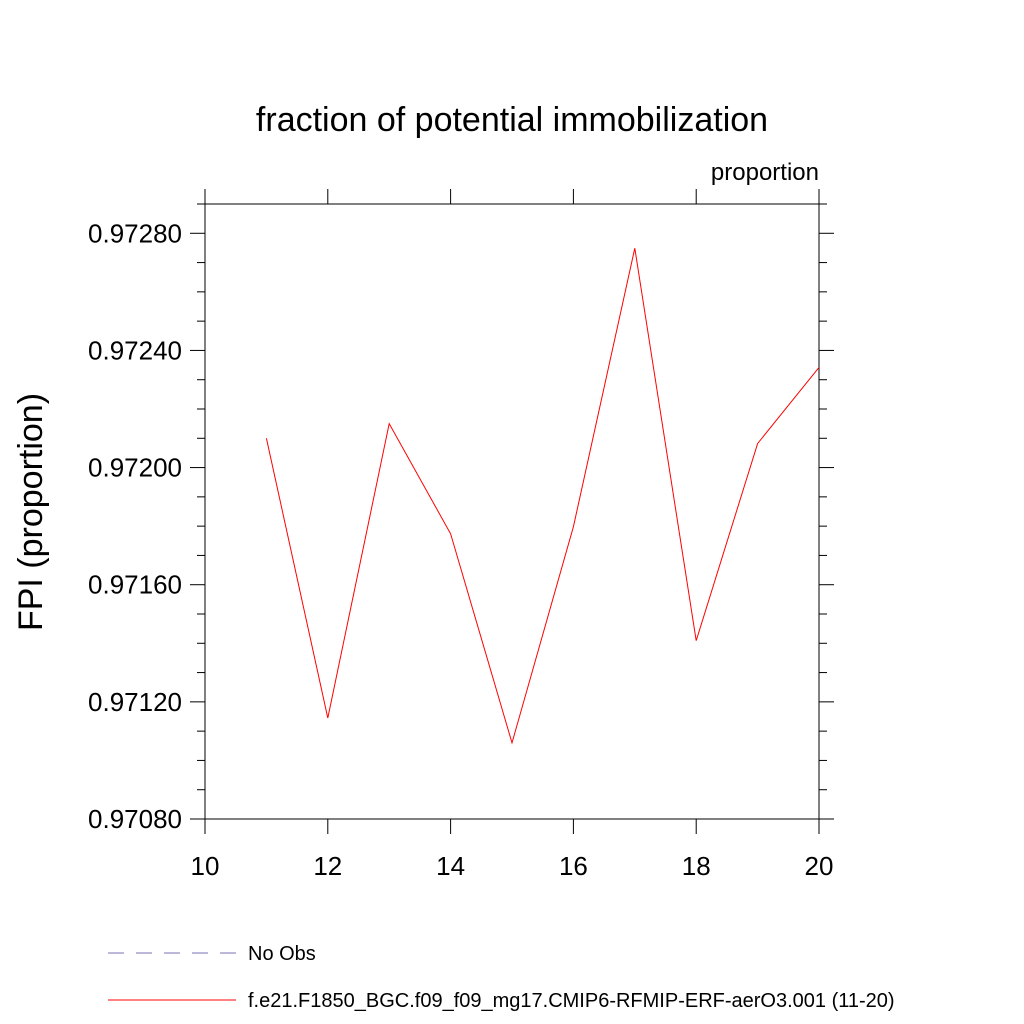 The height and width of the screenshot is (1024, 1024). Describe the element at coordinates (282, 954) in the screenshot. I see `legend-label: No Obs` at that location.